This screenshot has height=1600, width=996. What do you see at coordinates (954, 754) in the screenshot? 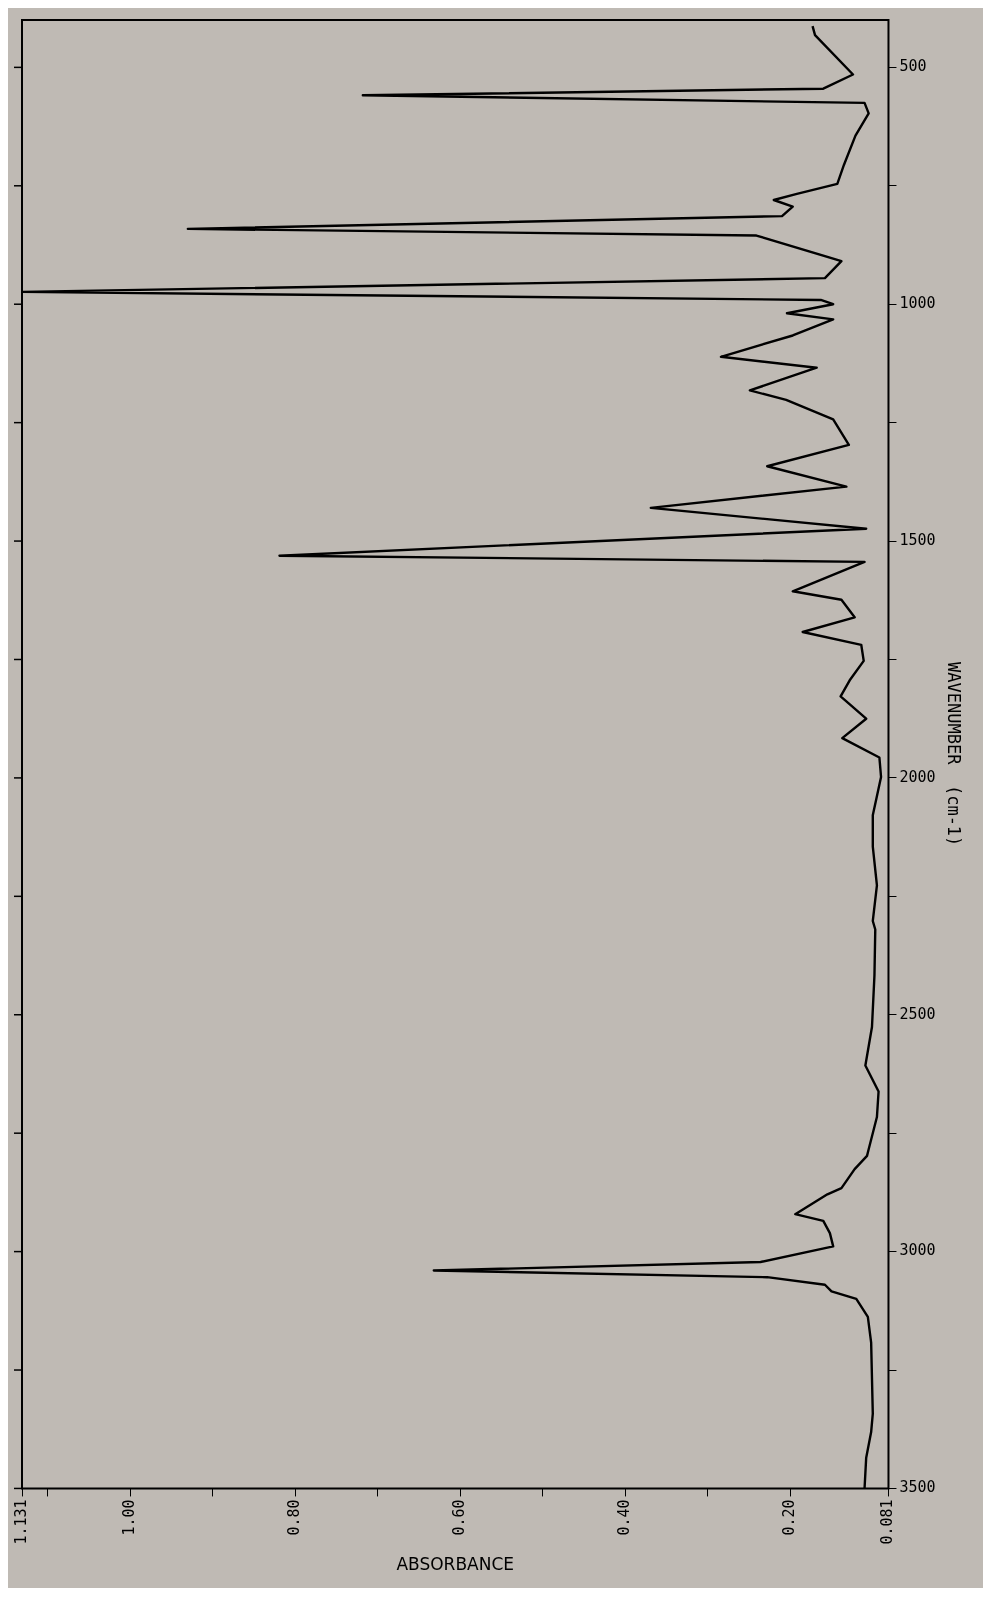
I see `y-axis-title: WAVENUMBER (cm-1)` at bounding box center [954, 754].